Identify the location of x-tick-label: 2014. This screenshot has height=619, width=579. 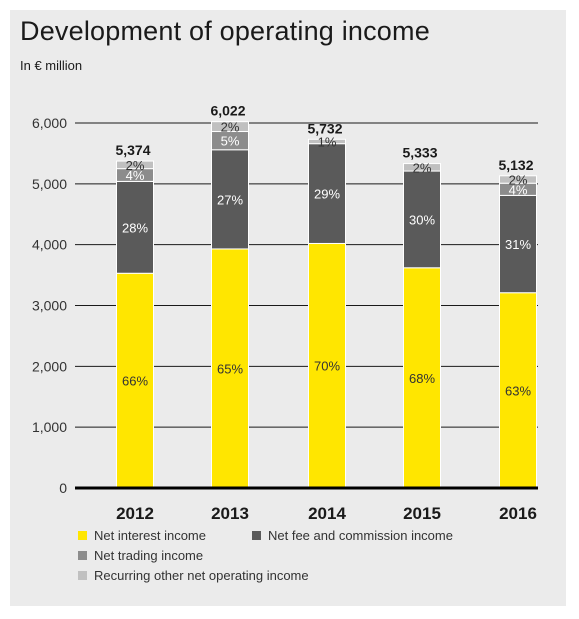
(327, 513).